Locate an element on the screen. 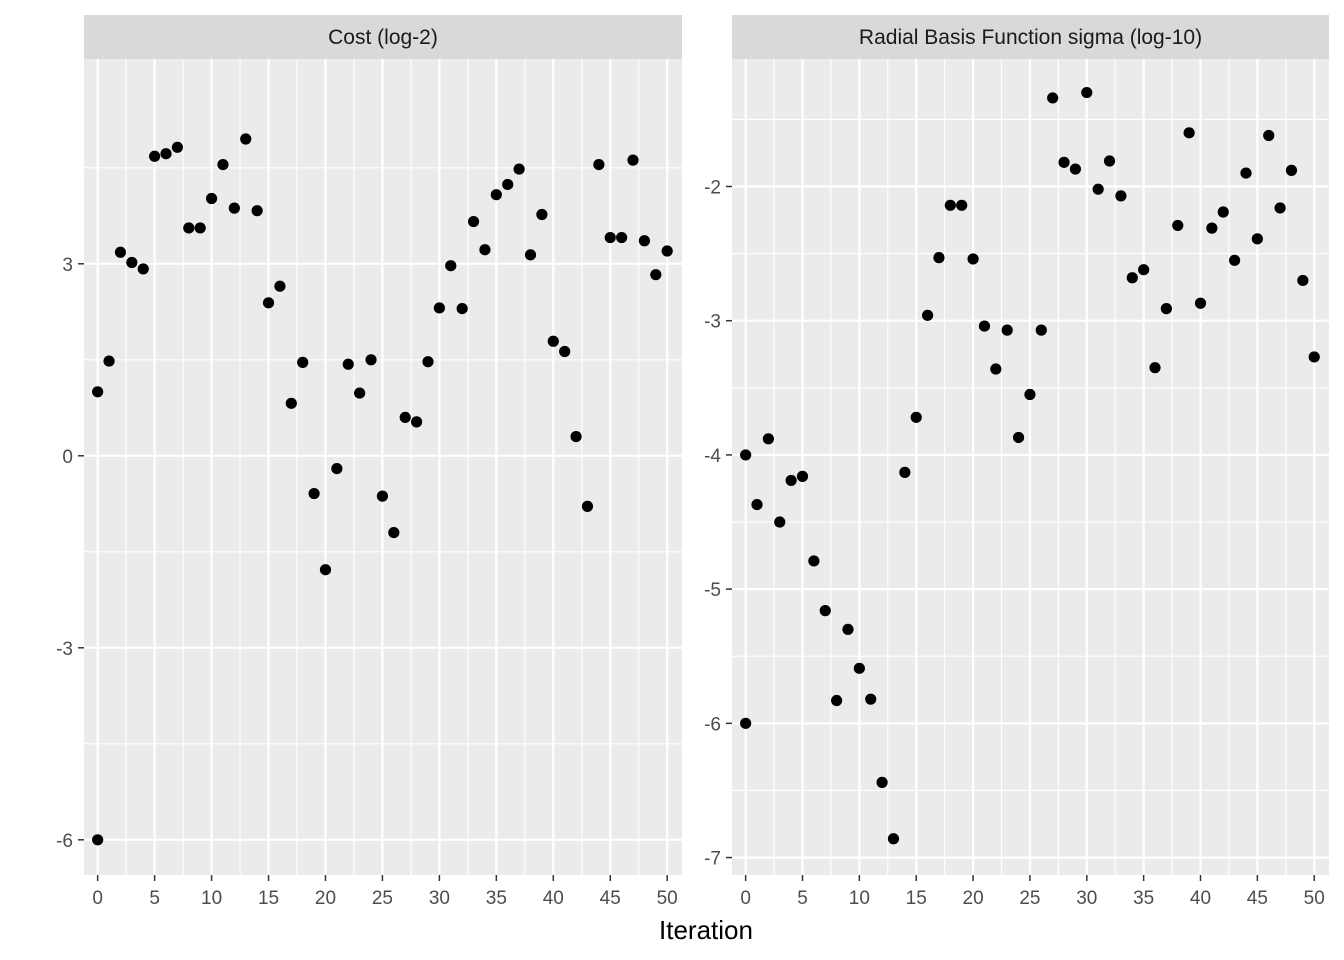  y-tick-label: -4 is located at coordinates (712, 456).